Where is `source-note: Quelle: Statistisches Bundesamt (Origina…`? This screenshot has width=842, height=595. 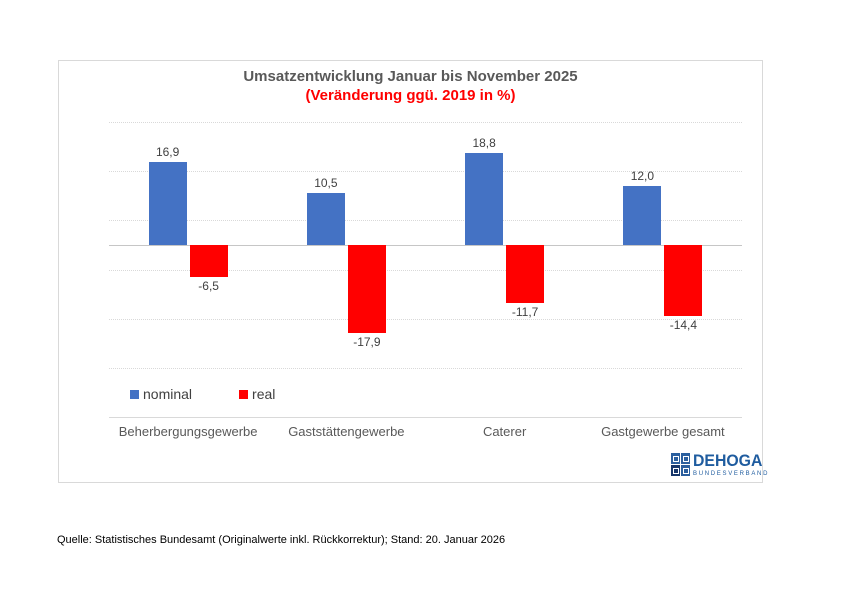 source-note: Quelle: Statistisches Bundesamt (Origina… is located at coordinates (281, 540).